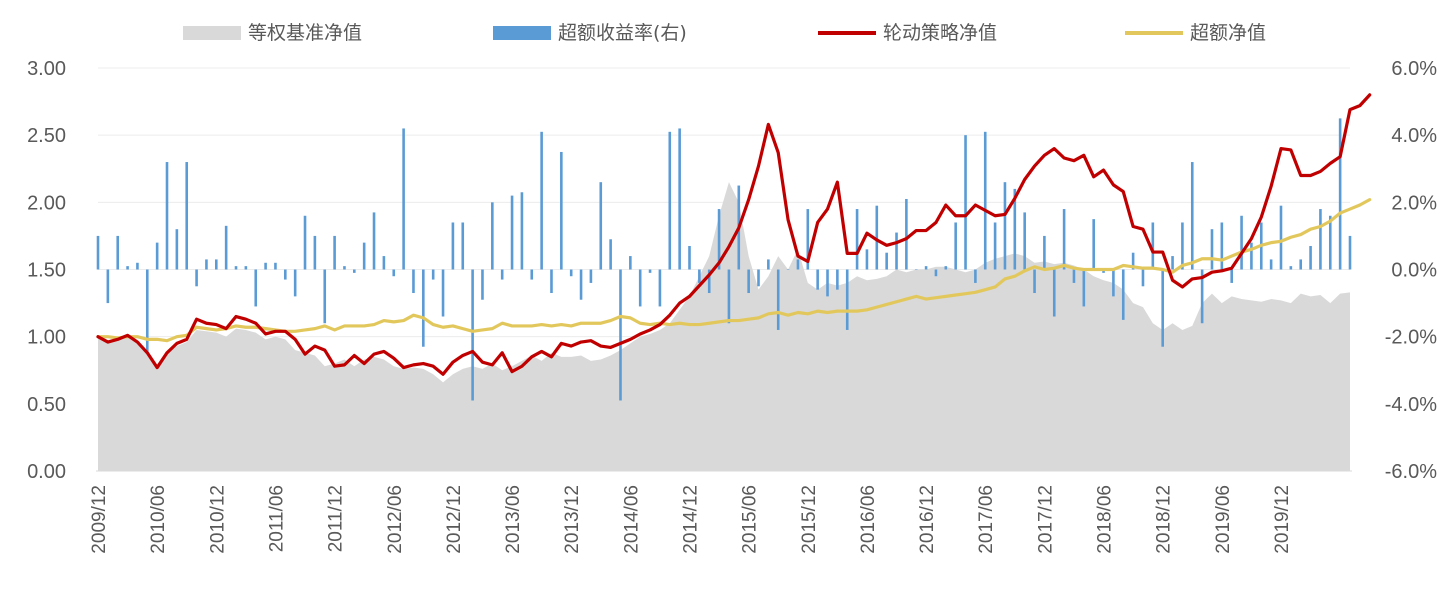 The height and width of the screenshot is (591, 1452). Describe the element at coordinates (1228, 33) in the screenshot. I see `legend-label-excess-nav: 超额净值` at that location.